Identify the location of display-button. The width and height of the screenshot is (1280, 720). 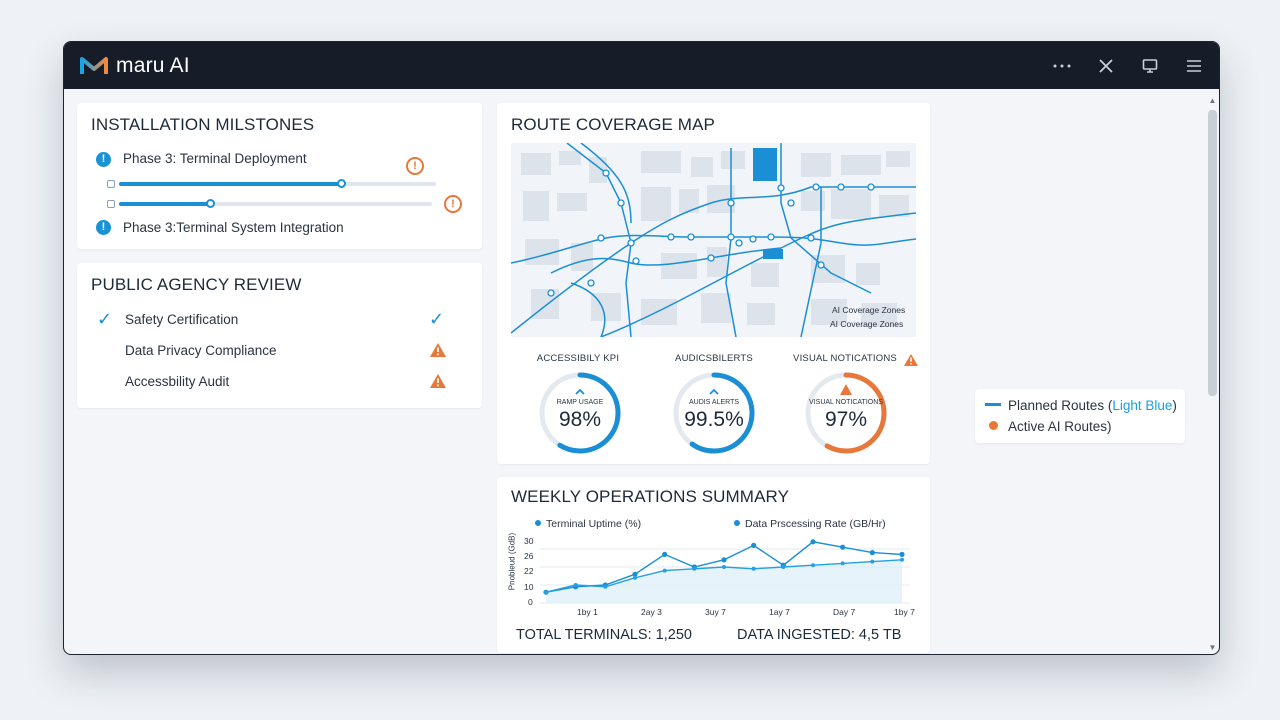
(1150, 66).